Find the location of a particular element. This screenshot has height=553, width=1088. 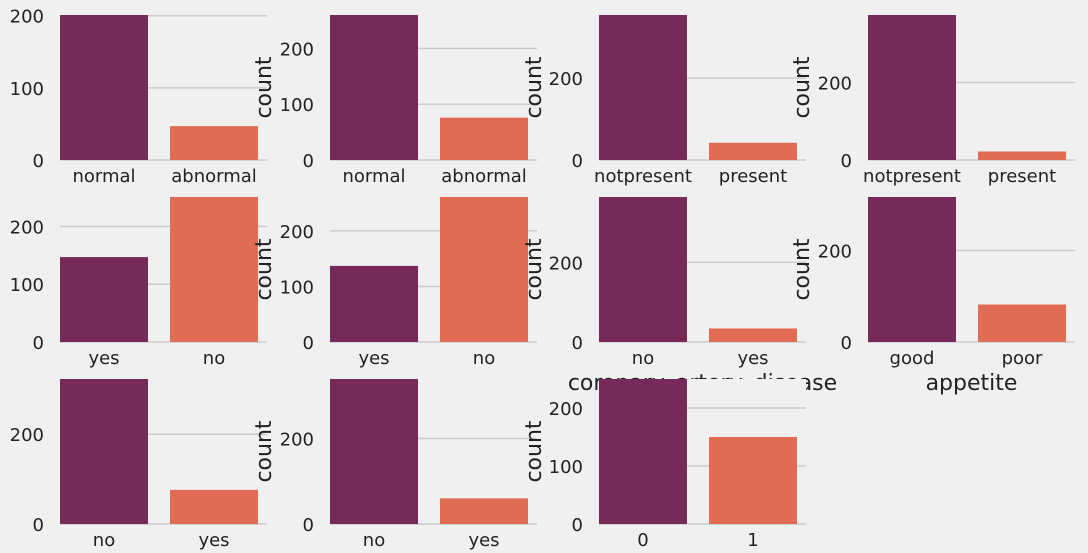

subplot-1: 0 100 200 normal abnormal is located at coordinates (138, 97).